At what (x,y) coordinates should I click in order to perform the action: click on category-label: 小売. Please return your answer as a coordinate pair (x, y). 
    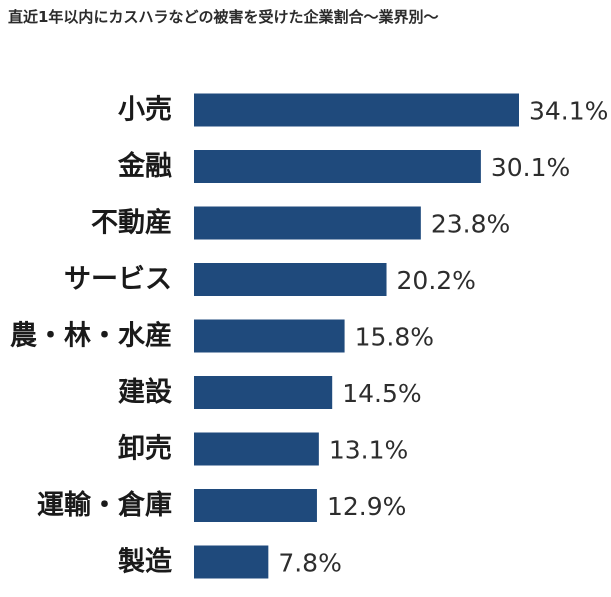
    Looking at the image, I should click on (145, 110).